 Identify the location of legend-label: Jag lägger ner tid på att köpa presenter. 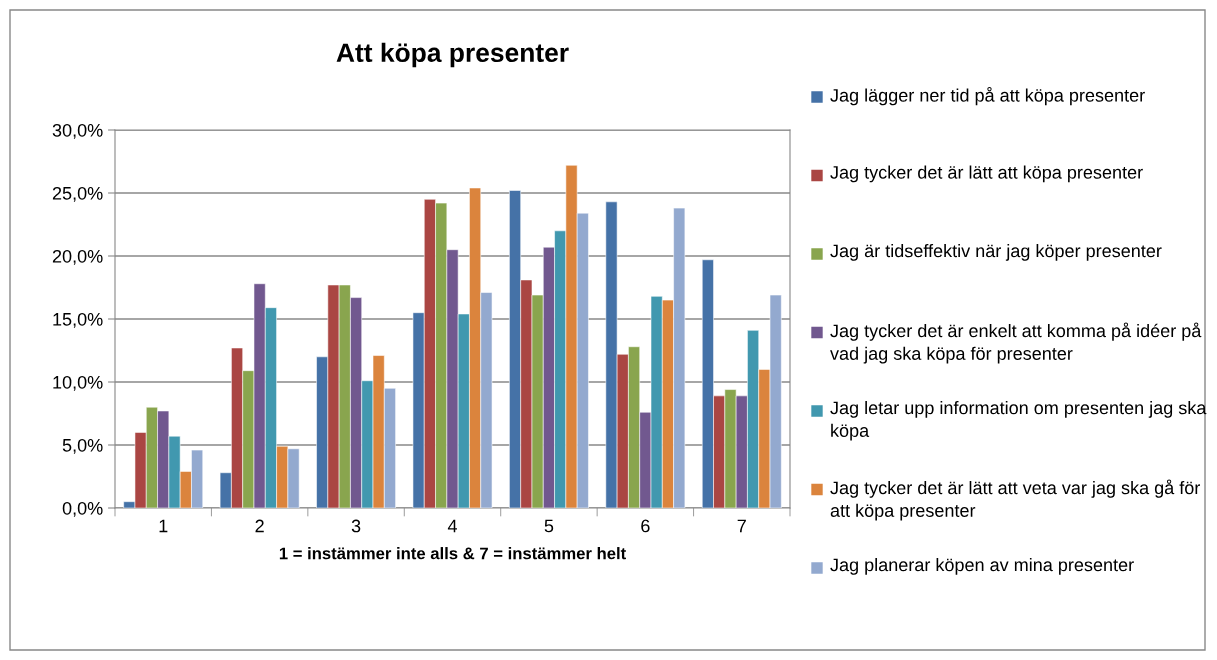
(987, 96).